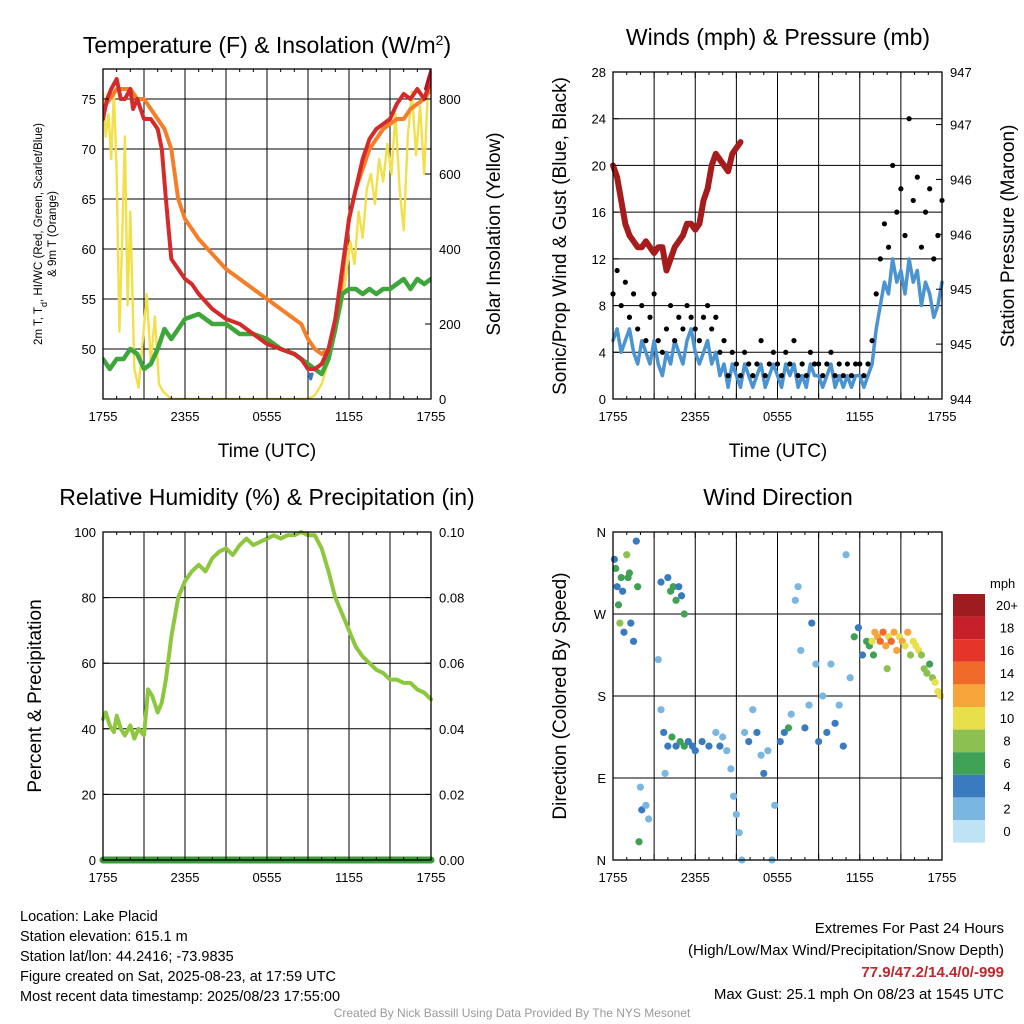 The image size is (1024, 1024). Describe the element at coordinates (89, 349) in the screenshot. I see `y-tick-label: 50` at that location.